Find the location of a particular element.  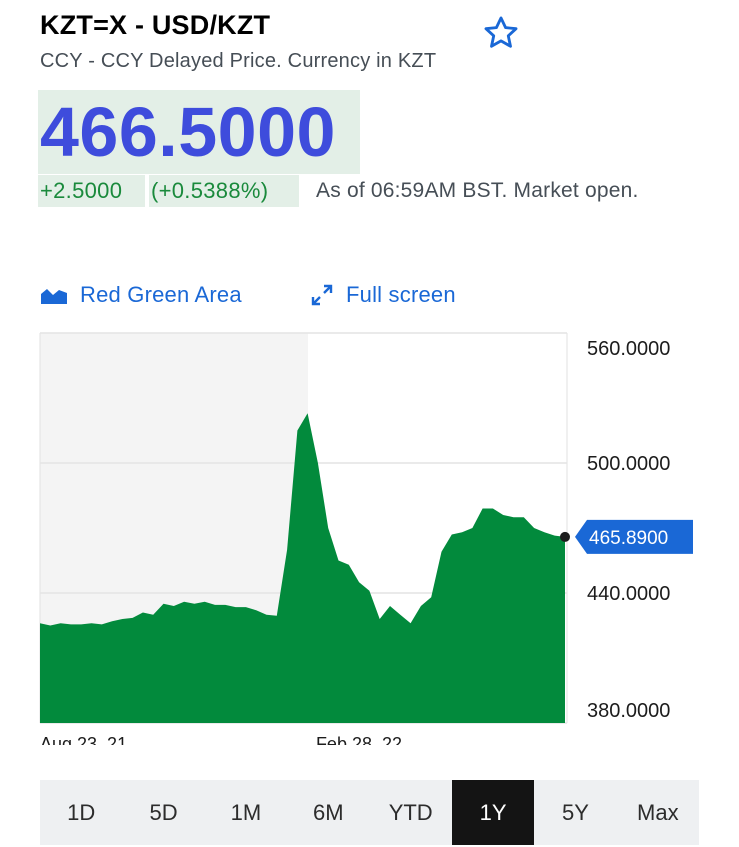

last-price-dot is located at coordinates (565, 536).